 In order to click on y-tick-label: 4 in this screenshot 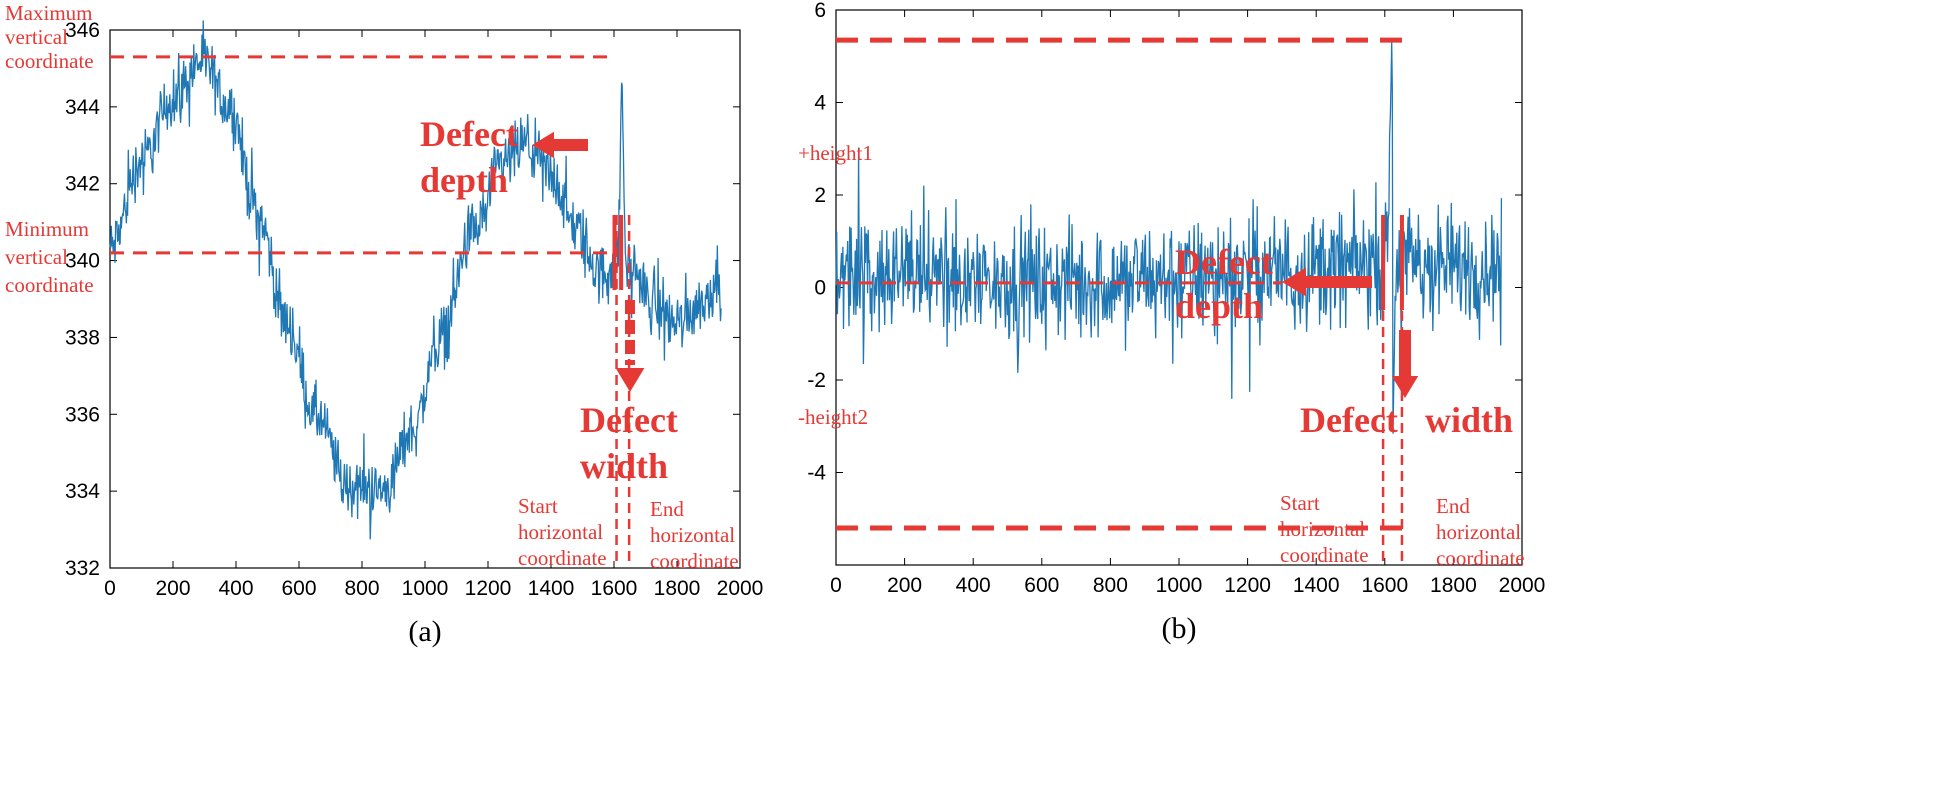, I will do `click(820, 103)`.